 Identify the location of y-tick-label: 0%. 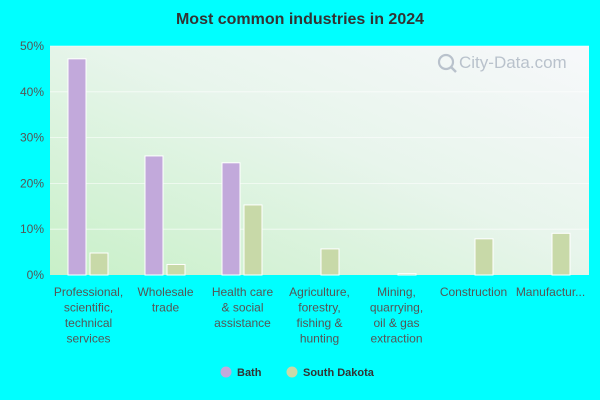
(36, 275).